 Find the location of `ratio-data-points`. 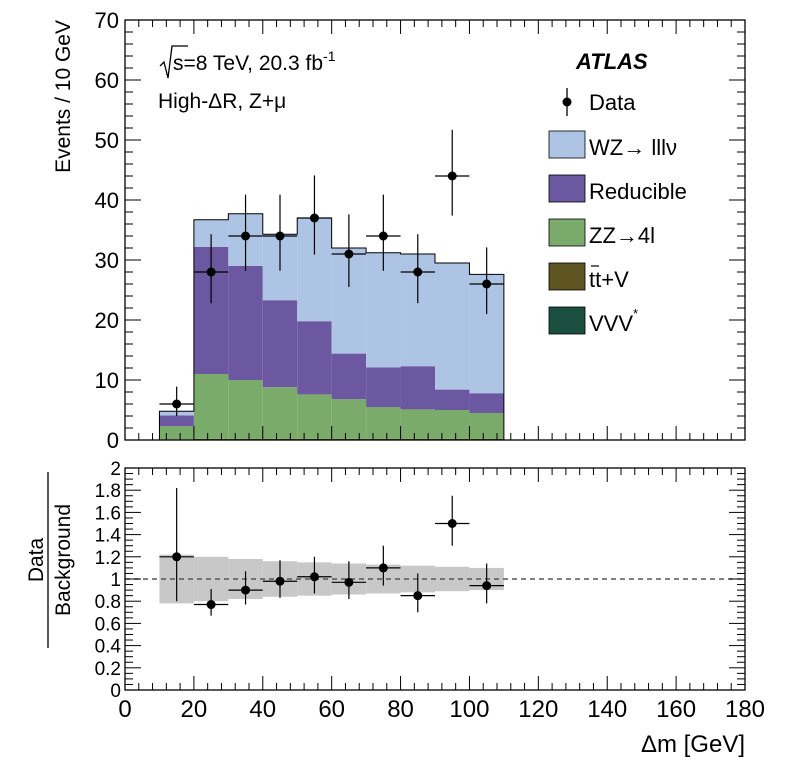

ratio-data-points is located at coordinates (331, 551).